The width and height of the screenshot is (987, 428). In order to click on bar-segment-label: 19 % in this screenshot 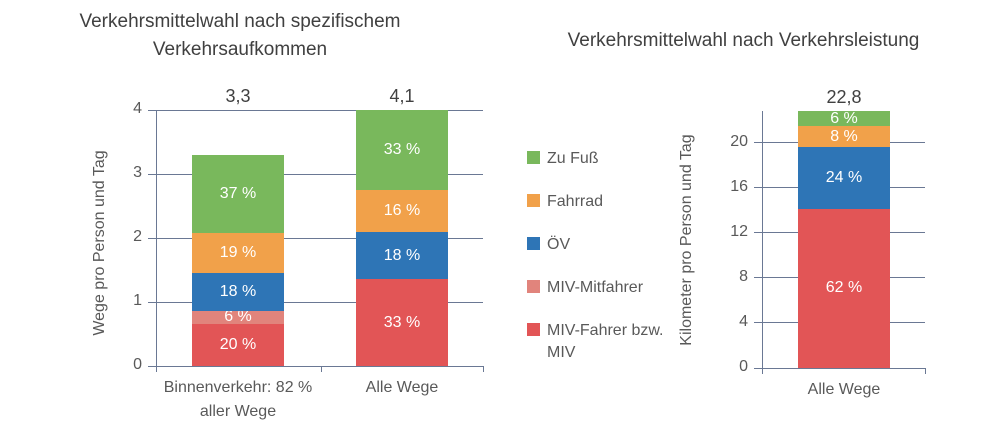, I will do `click(238, 252)`.